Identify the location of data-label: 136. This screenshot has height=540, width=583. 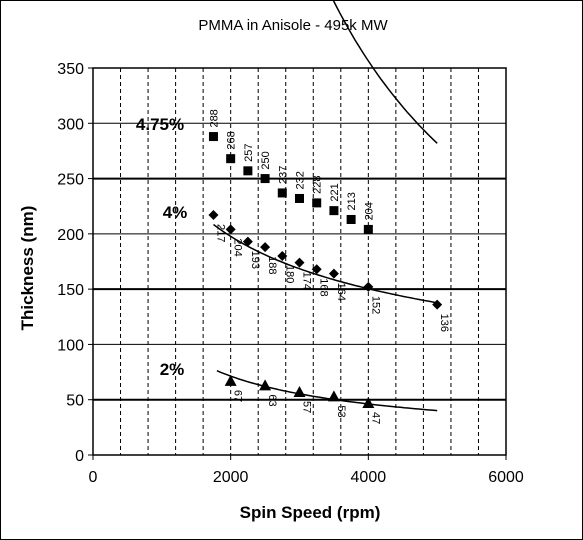
(444, 323).